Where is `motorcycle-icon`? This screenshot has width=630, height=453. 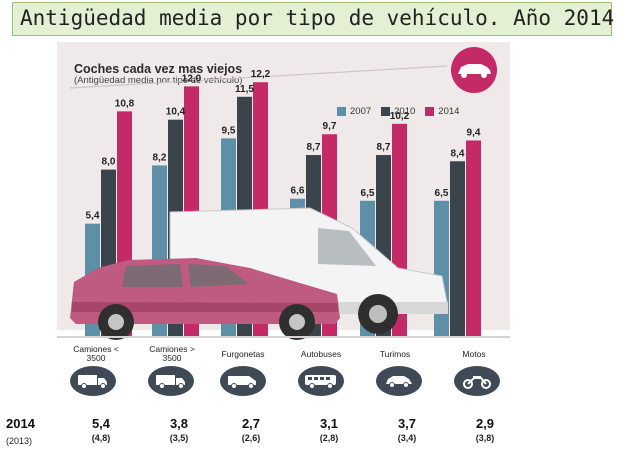
motorcycle-icon is located at coordinates (477, 381).